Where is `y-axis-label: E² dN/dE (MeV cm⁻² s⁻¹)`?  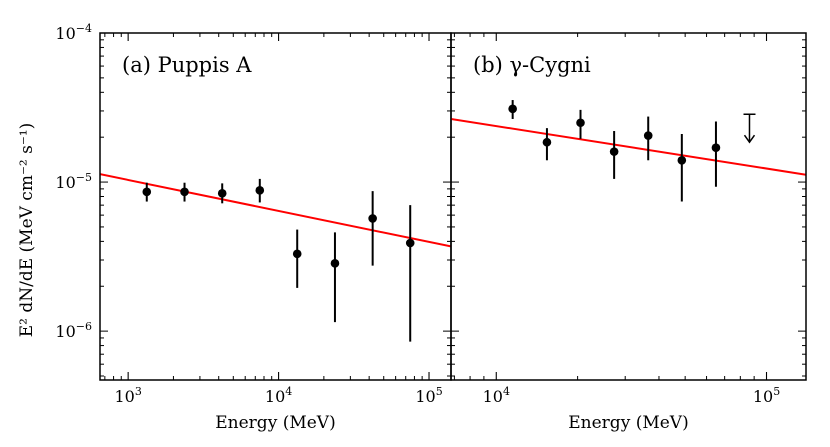 y-axis-label: E² dN/dE (MeV cm⁻² s⁻¹) is located at coordinates (27, 230).